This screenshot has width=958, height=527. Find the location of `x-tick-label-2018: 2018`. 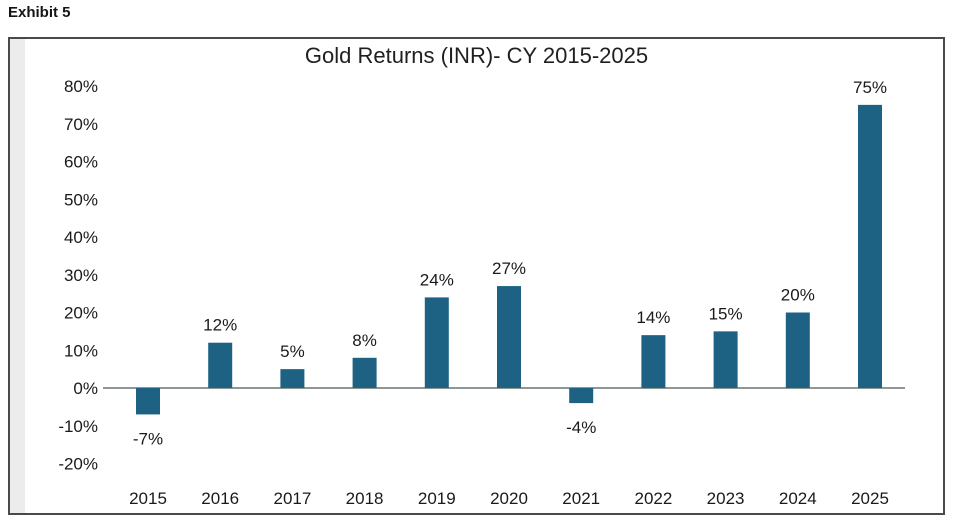

x-tick-label-2018: 2018 is located at coordinates (365, 498).